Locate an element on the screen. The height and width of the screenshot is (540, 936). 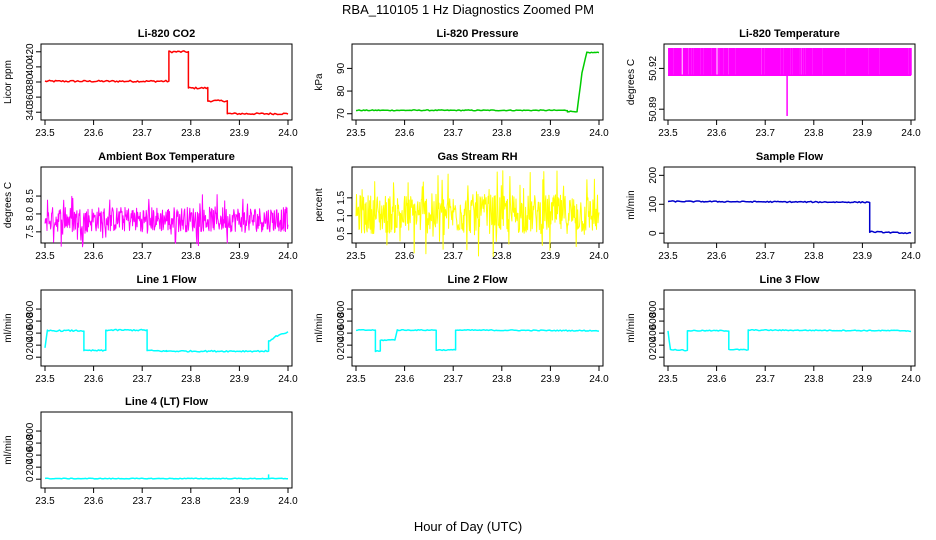
y-axis-label: Licor ppm is located at coordinates (8, 82).